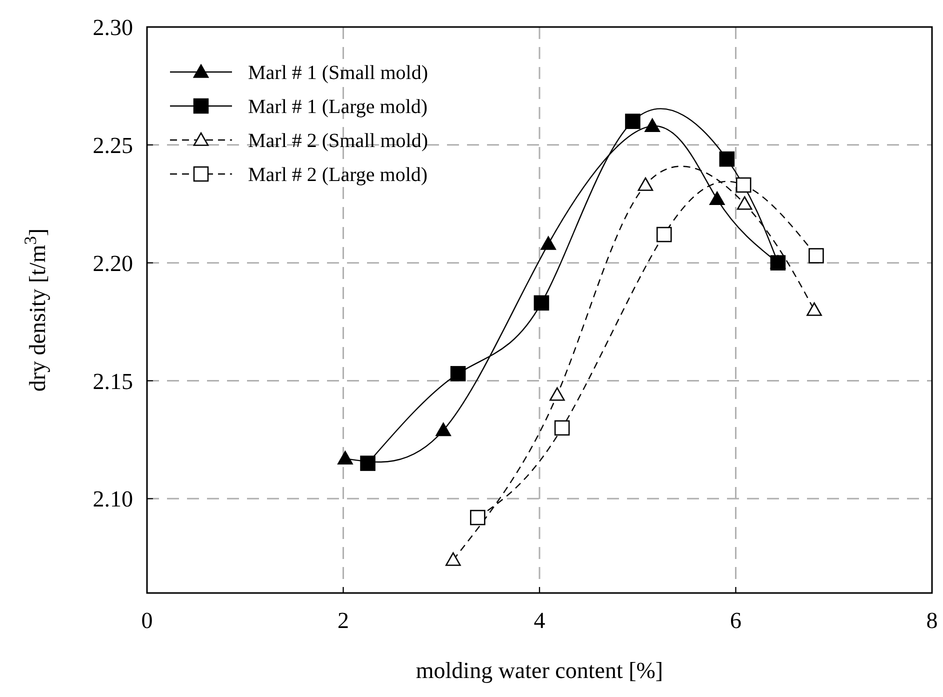 The height and width of the screenshot is (697, 943). Describe the element at coordinates (343, 620) in the screenshot. I see `x-tick-label: 2` at that location.